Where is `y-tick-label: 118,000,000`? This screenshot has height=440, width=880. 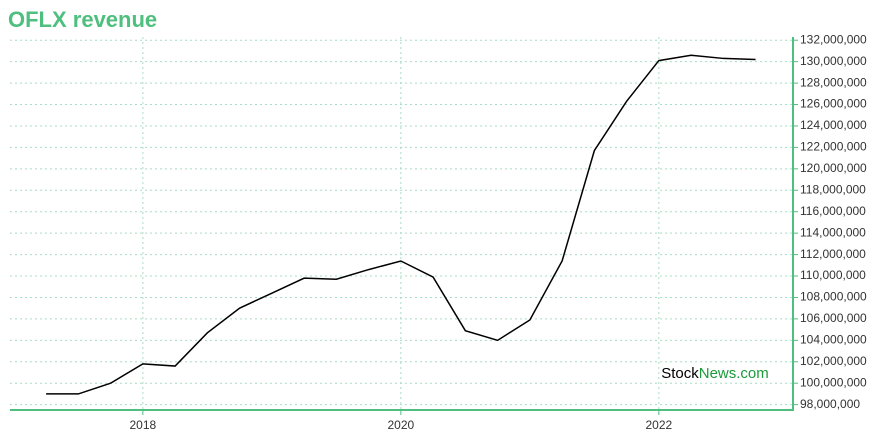
y-tick-label: 118,000,000 is located at coordinates (833, 189).